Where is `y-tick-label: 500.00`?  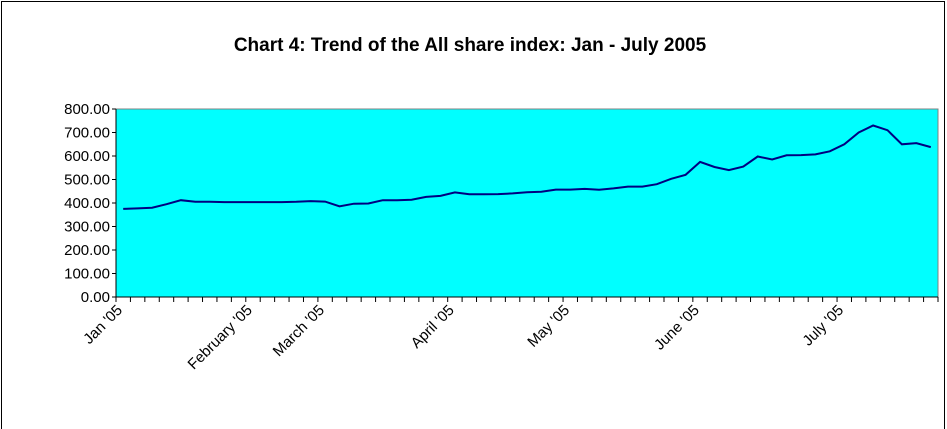 y-tick-label: 500.00 is located at coordinates (87, 180).